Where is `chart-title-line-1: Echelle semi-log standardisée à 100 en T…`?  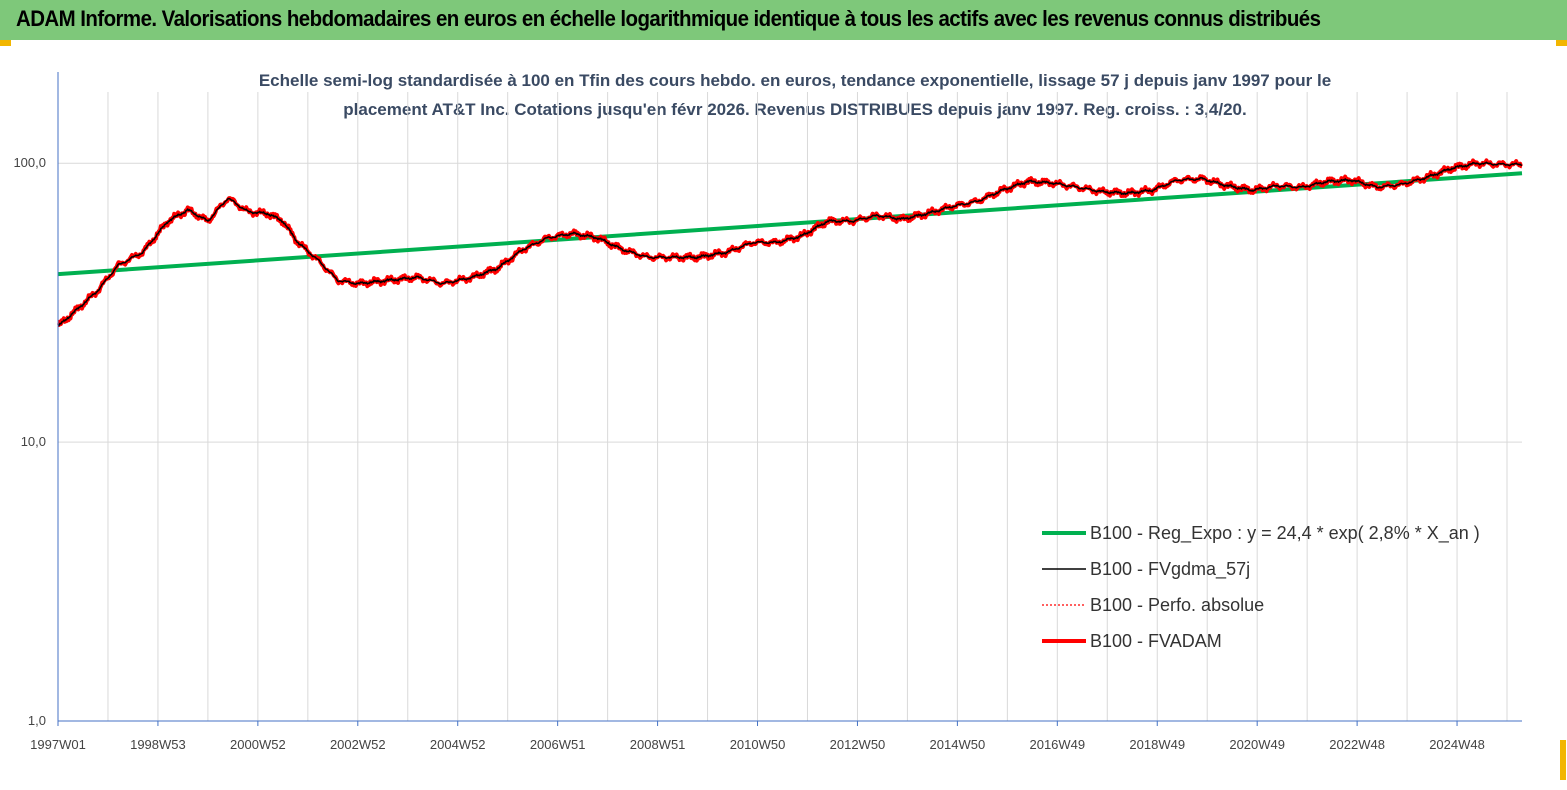 chart-title-line-1: Echelle semi-log standardisée à 100 en T… is located at coordinates (795, 80).